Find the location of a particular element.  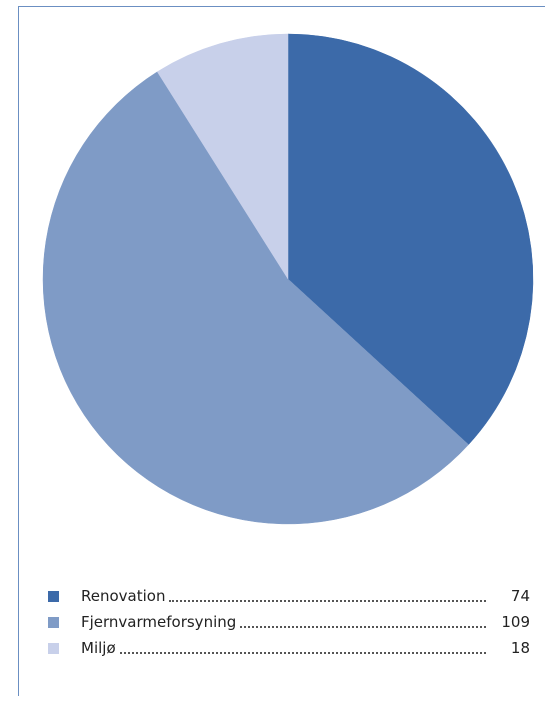

legend-swatch-fjernvarmeforsyning is located at coordinates (53, 622).